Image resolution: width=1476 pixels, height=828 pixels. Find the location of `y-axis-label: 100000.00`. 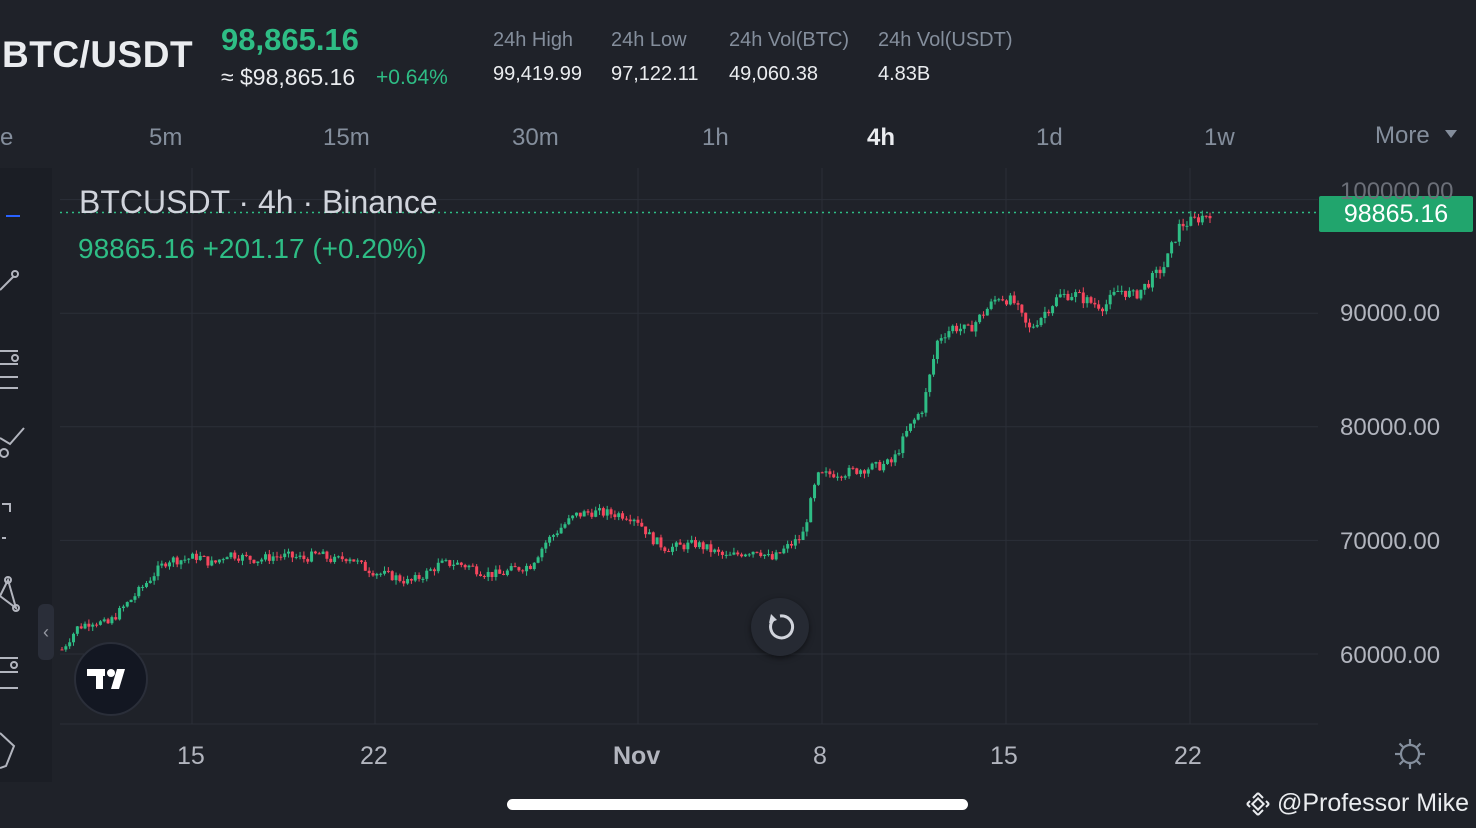

y-axis-label: 100000.00 is located at coordinates (1397, 191).